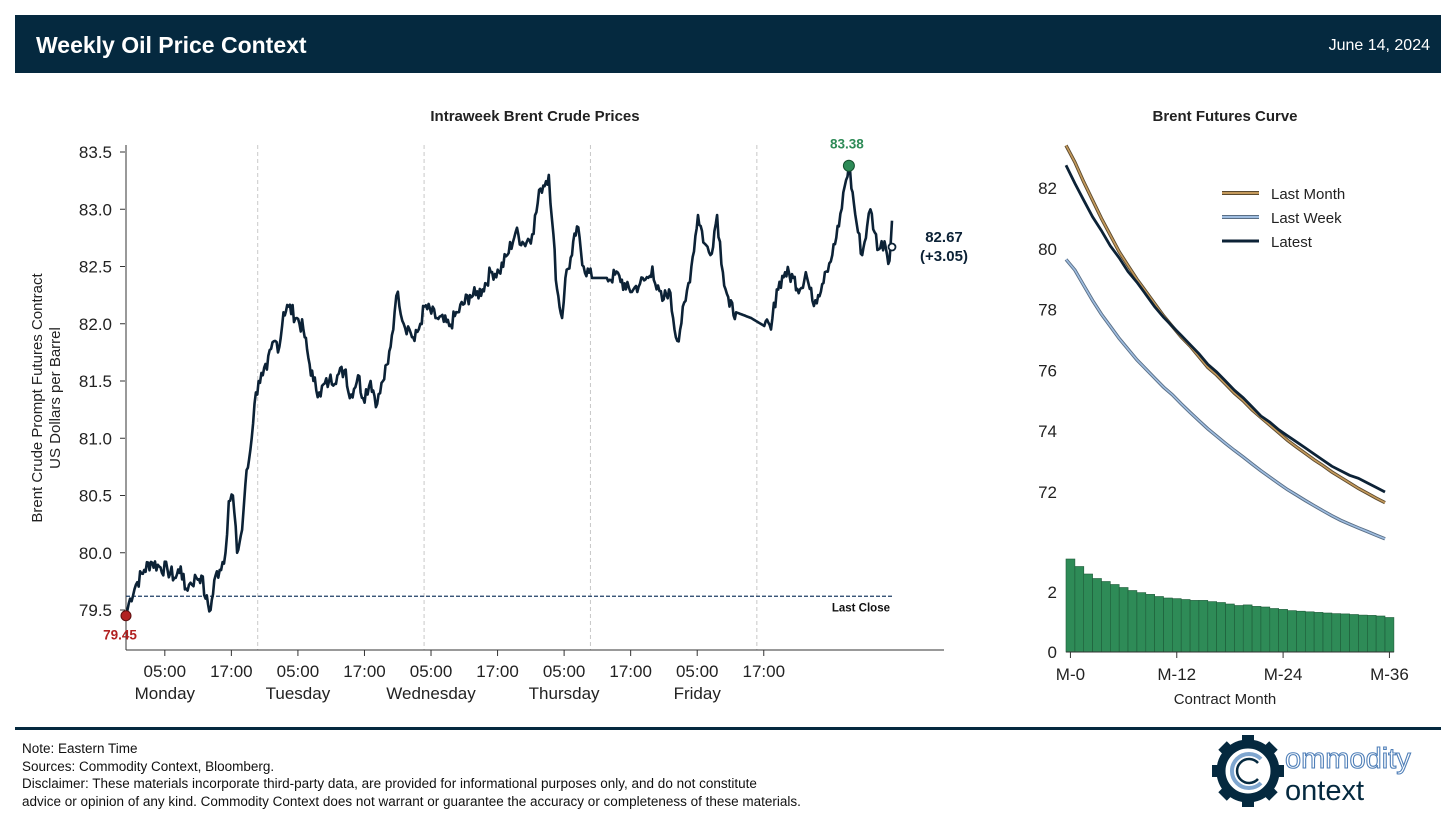  What do you see at coordinates (55, 398) in the screenshot?
I see `intraweek-y-axis-label-line2: US Dollars per Barrel` at bounding box center [55, 398].